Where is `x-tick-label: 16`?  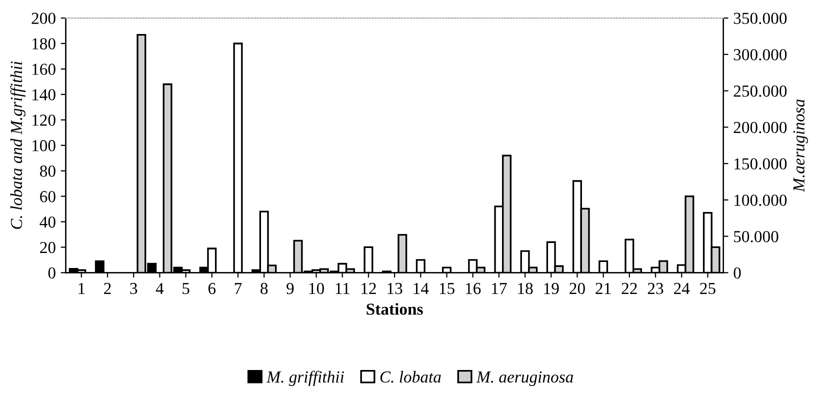 x-tick-label: 16 is located at coordinates (473, 288).